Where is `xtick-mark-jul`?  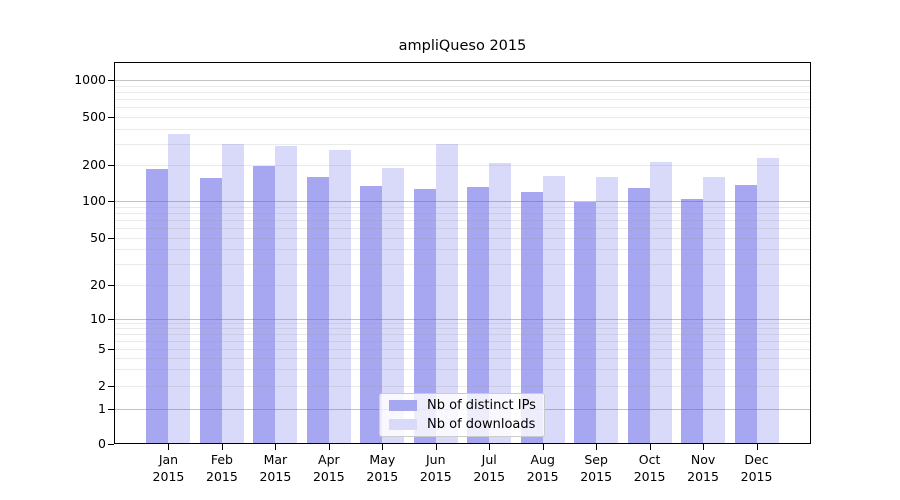
xtick-mark-jul is located at coordinates (489, 447).